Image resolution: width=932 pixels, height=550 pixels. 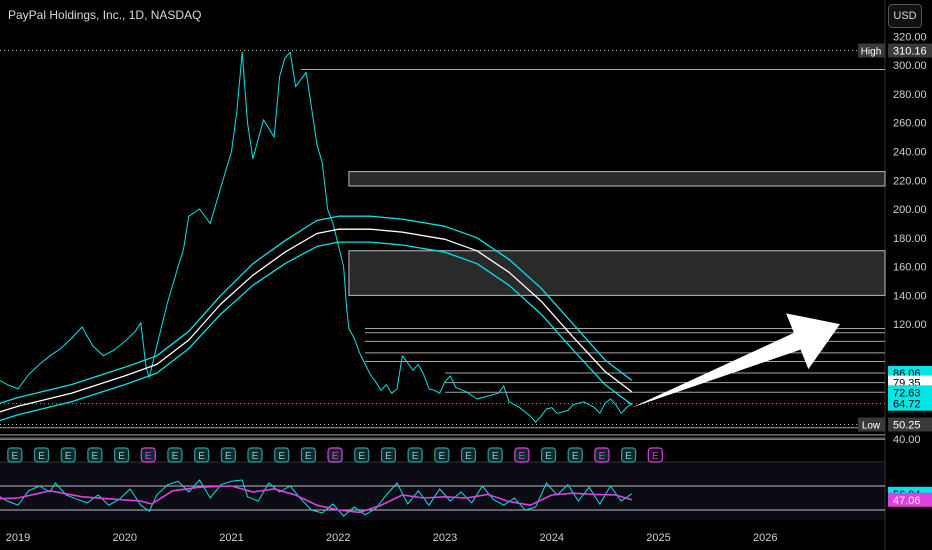 What do you see at coordinates (765, 538) in the screenshot?
I see `x-tick-label: 2026` at bounding box center [765, 538].